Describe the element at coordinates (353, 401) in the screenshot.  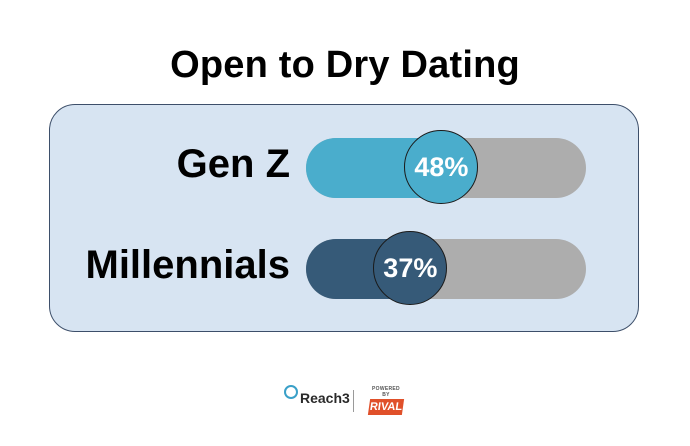
I see `logo-divider` at that location.